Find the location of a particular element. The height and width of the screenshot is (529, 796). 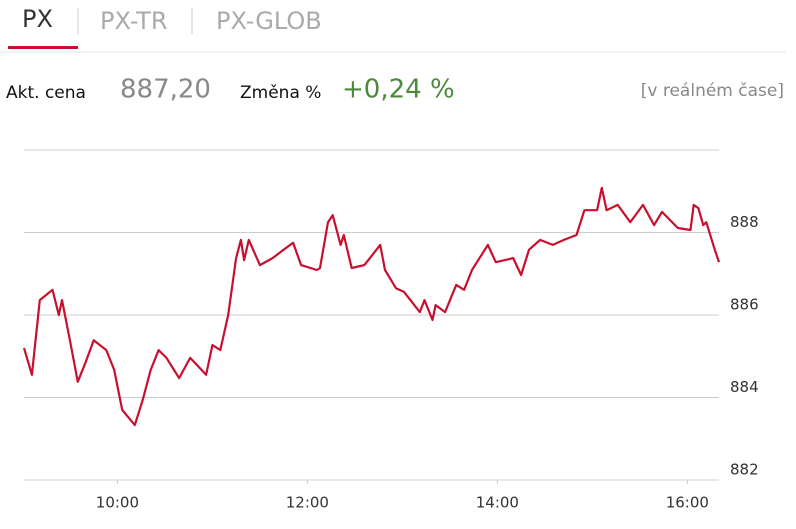

tab: PX-GLOB is located at coordinates (269, 21).